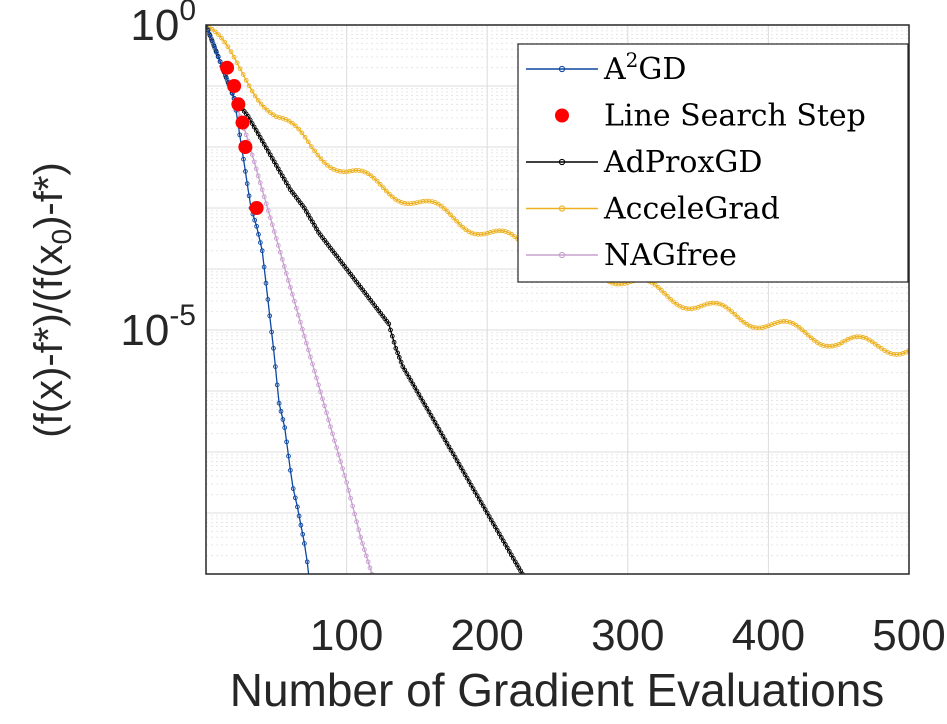 The height and width of the screenshot is (724, 947). Describe the element at coordinates (562, 115) in the screenshot. I see `legend-line-search-dot` at that location.